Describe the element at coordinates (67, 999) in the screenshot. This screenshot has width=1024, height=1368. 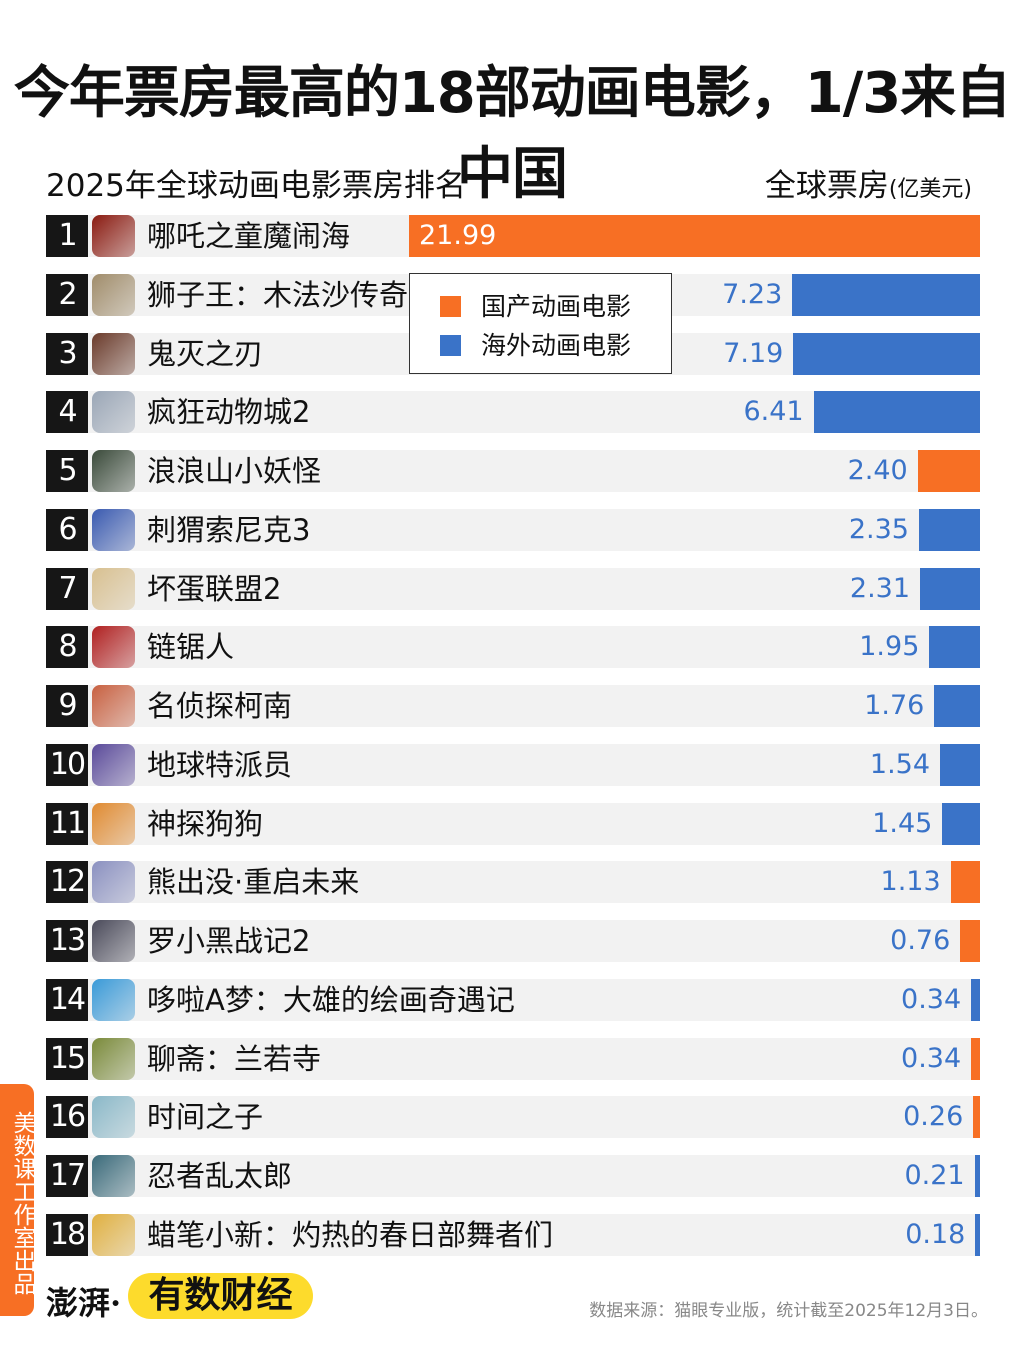
I see `rank-badge: 14` at that location.